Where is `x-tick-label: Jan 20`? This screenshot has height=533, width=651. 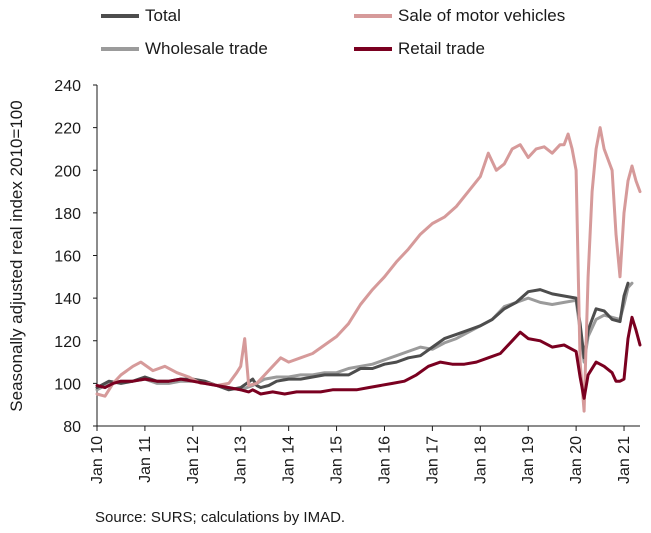
x-tick-label: Jan 20 is located at coordinates (576, 460).